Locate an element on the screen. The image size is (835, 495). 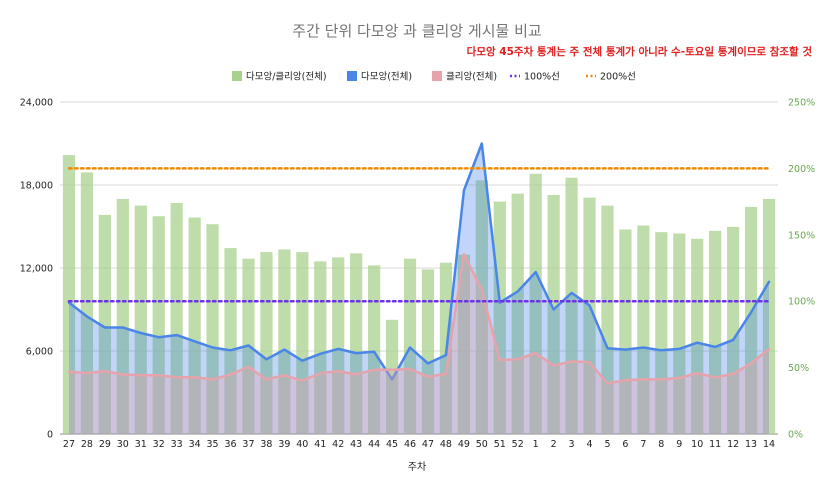
x-tick-label: 44 is located at coordinates (374, 444).